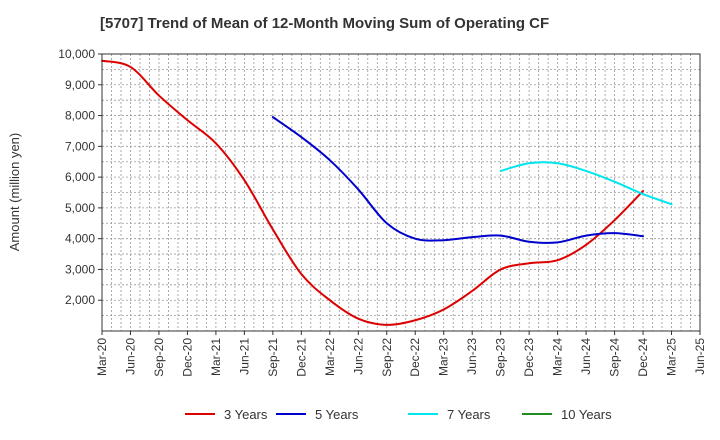  Describe the element at coordinates (216, 357) in the screenshot. I see `x-tick-label: Mar-21` at that location.